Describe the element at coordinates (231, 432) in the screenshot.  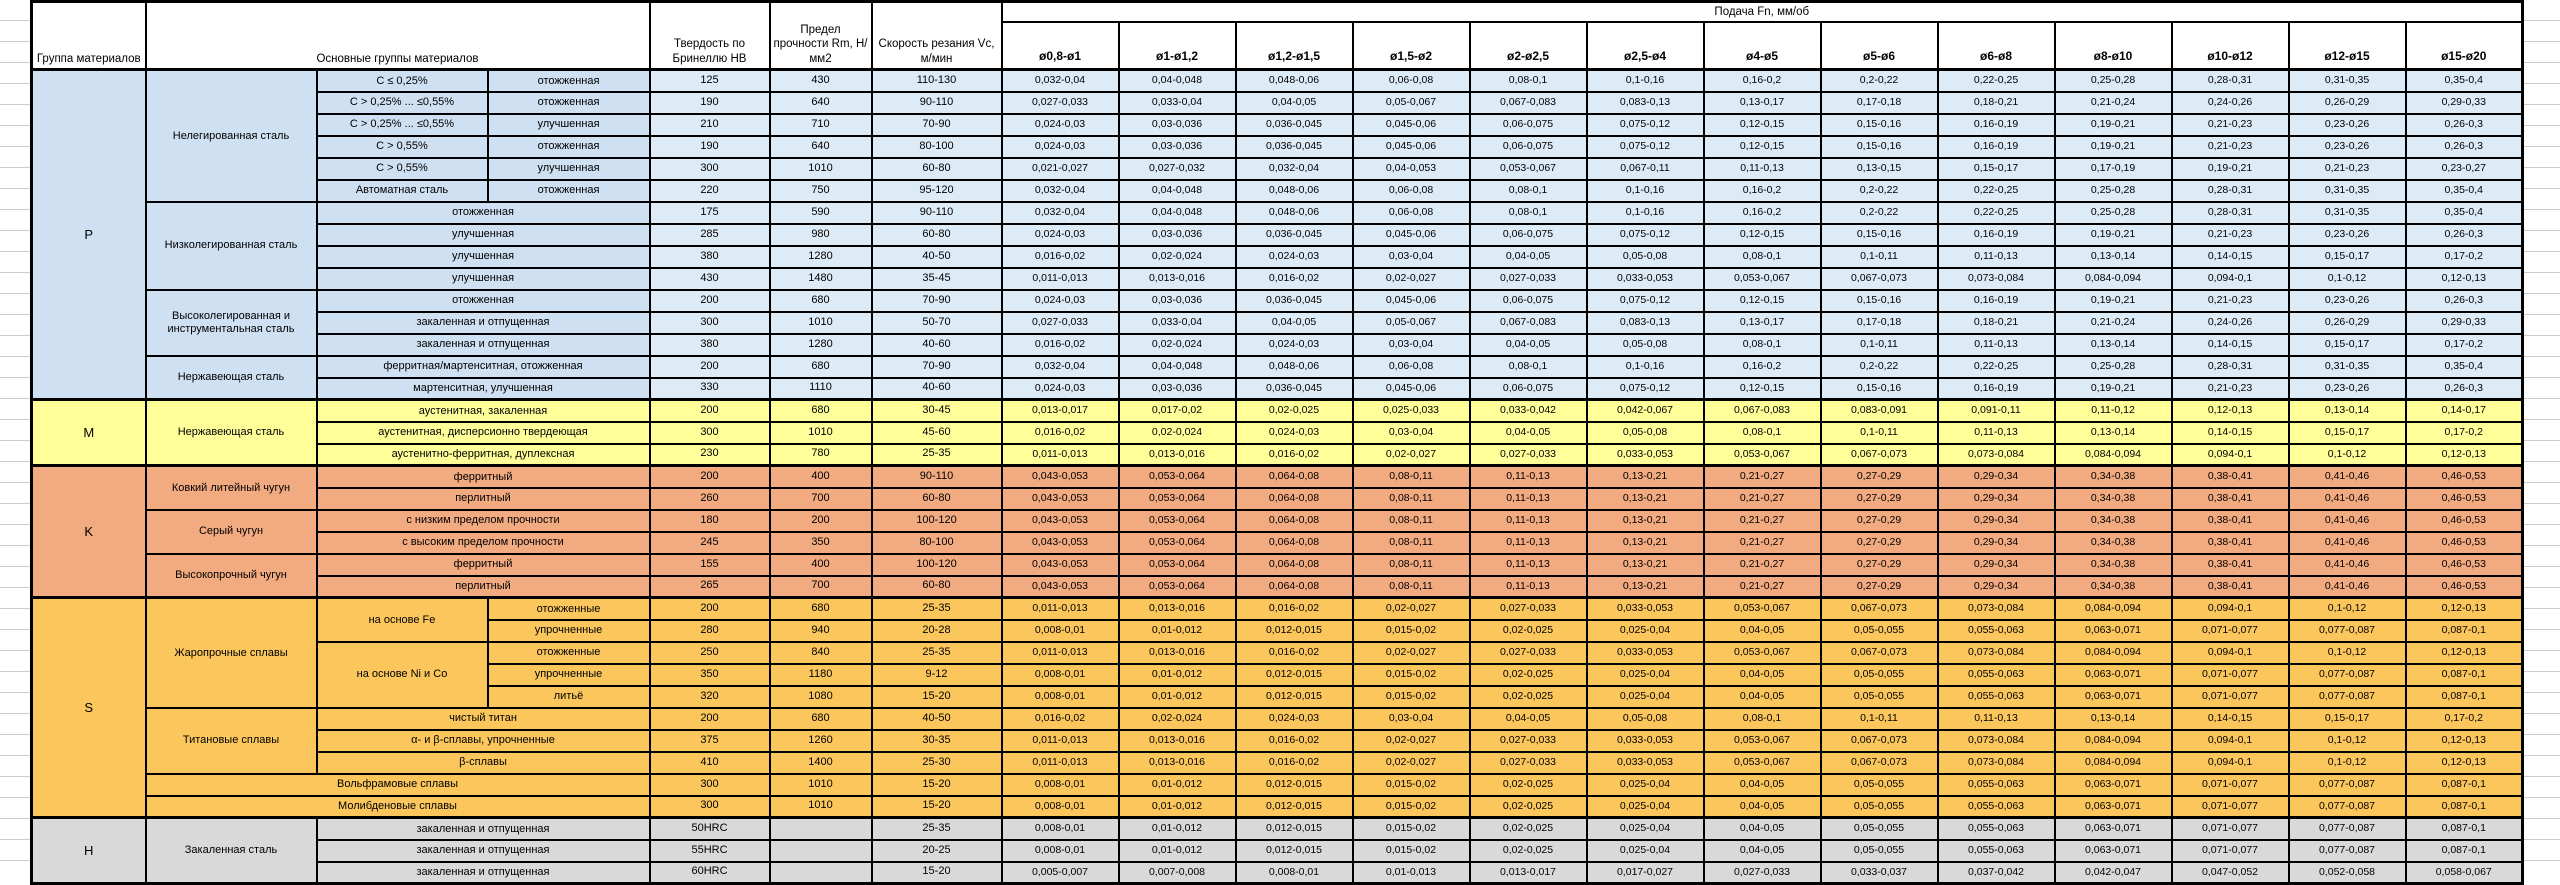
I see `material-group-cell: Нержавеющая сталь` at that location.